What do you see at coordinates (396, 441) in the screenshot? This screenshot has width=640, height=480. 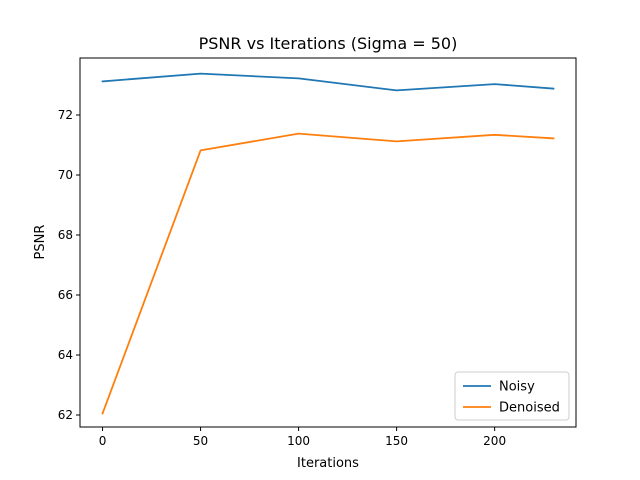 I see `x-tick-label: 150` at bounding box center [396, 441].